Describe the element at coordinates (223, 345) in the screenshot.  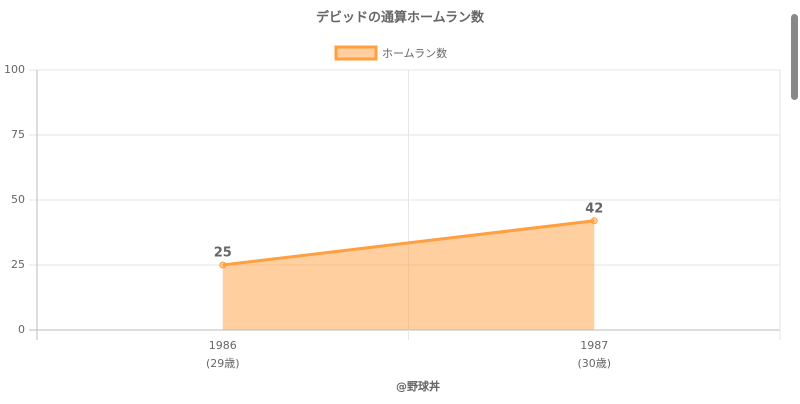
I see `x-tick-label: 1986` at that location.